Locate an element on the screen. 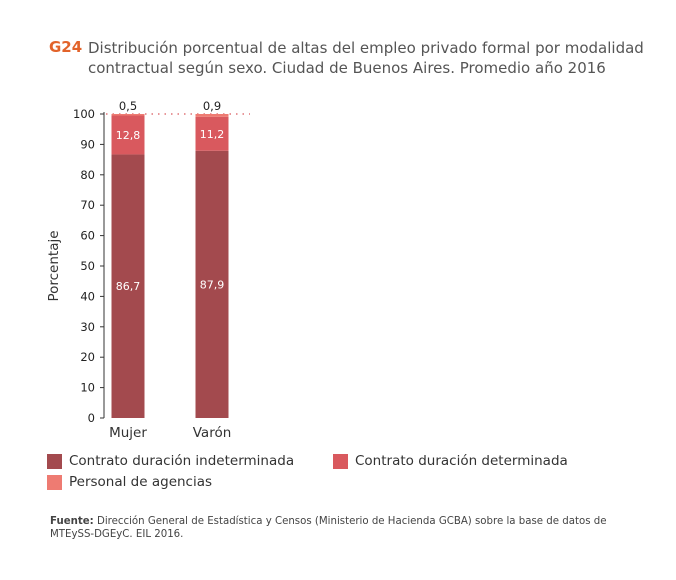 The image size is (676, 580). data-label: 12,8 is located at coordinates (128, 135).